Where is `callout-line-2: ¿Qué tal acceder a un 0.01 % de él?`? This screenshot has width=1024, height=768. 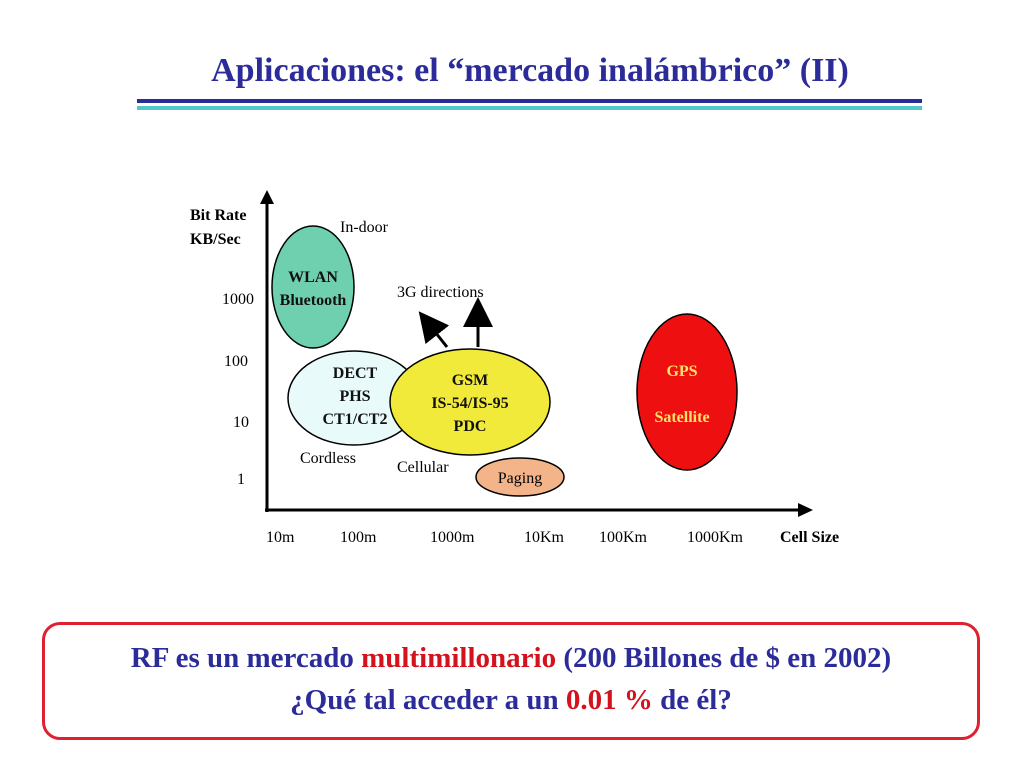
callout-line-2: ¿Qué tal acceder a un 0.01 % de él? is located at coordinates (511, 700).